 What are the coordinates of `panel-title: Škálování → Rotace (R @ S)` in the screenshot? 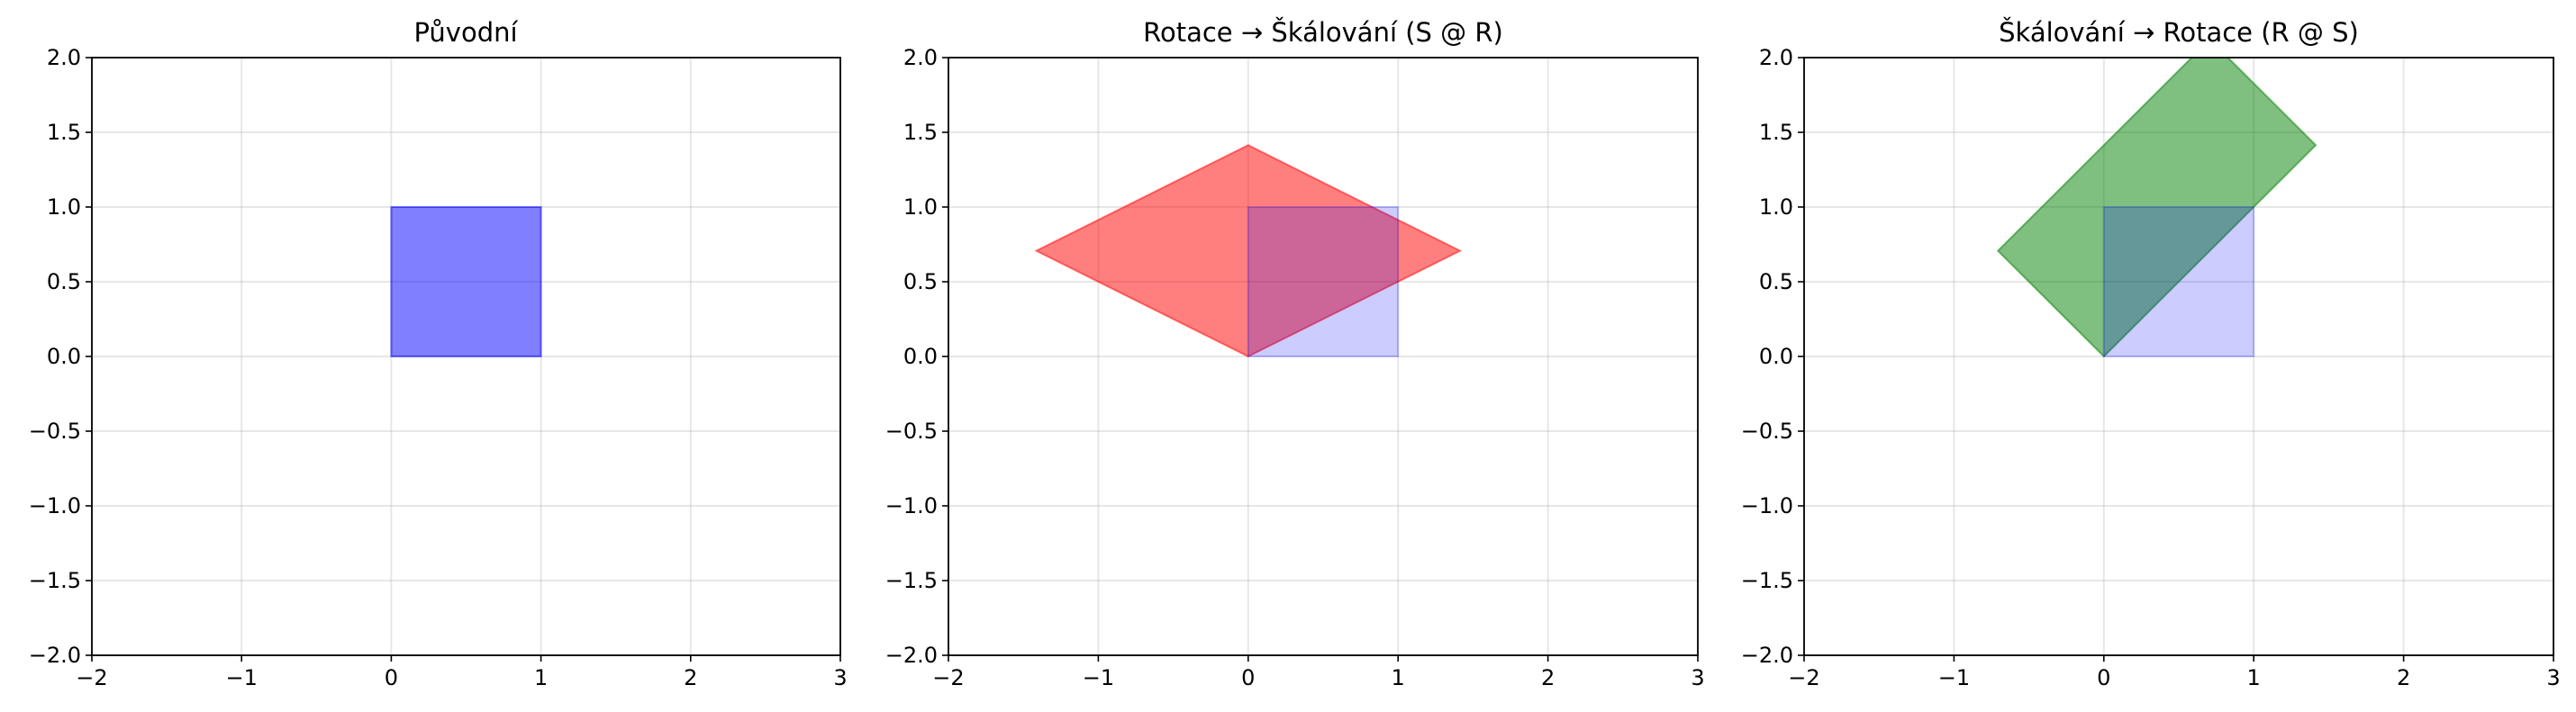 It's located at (2179, 32).